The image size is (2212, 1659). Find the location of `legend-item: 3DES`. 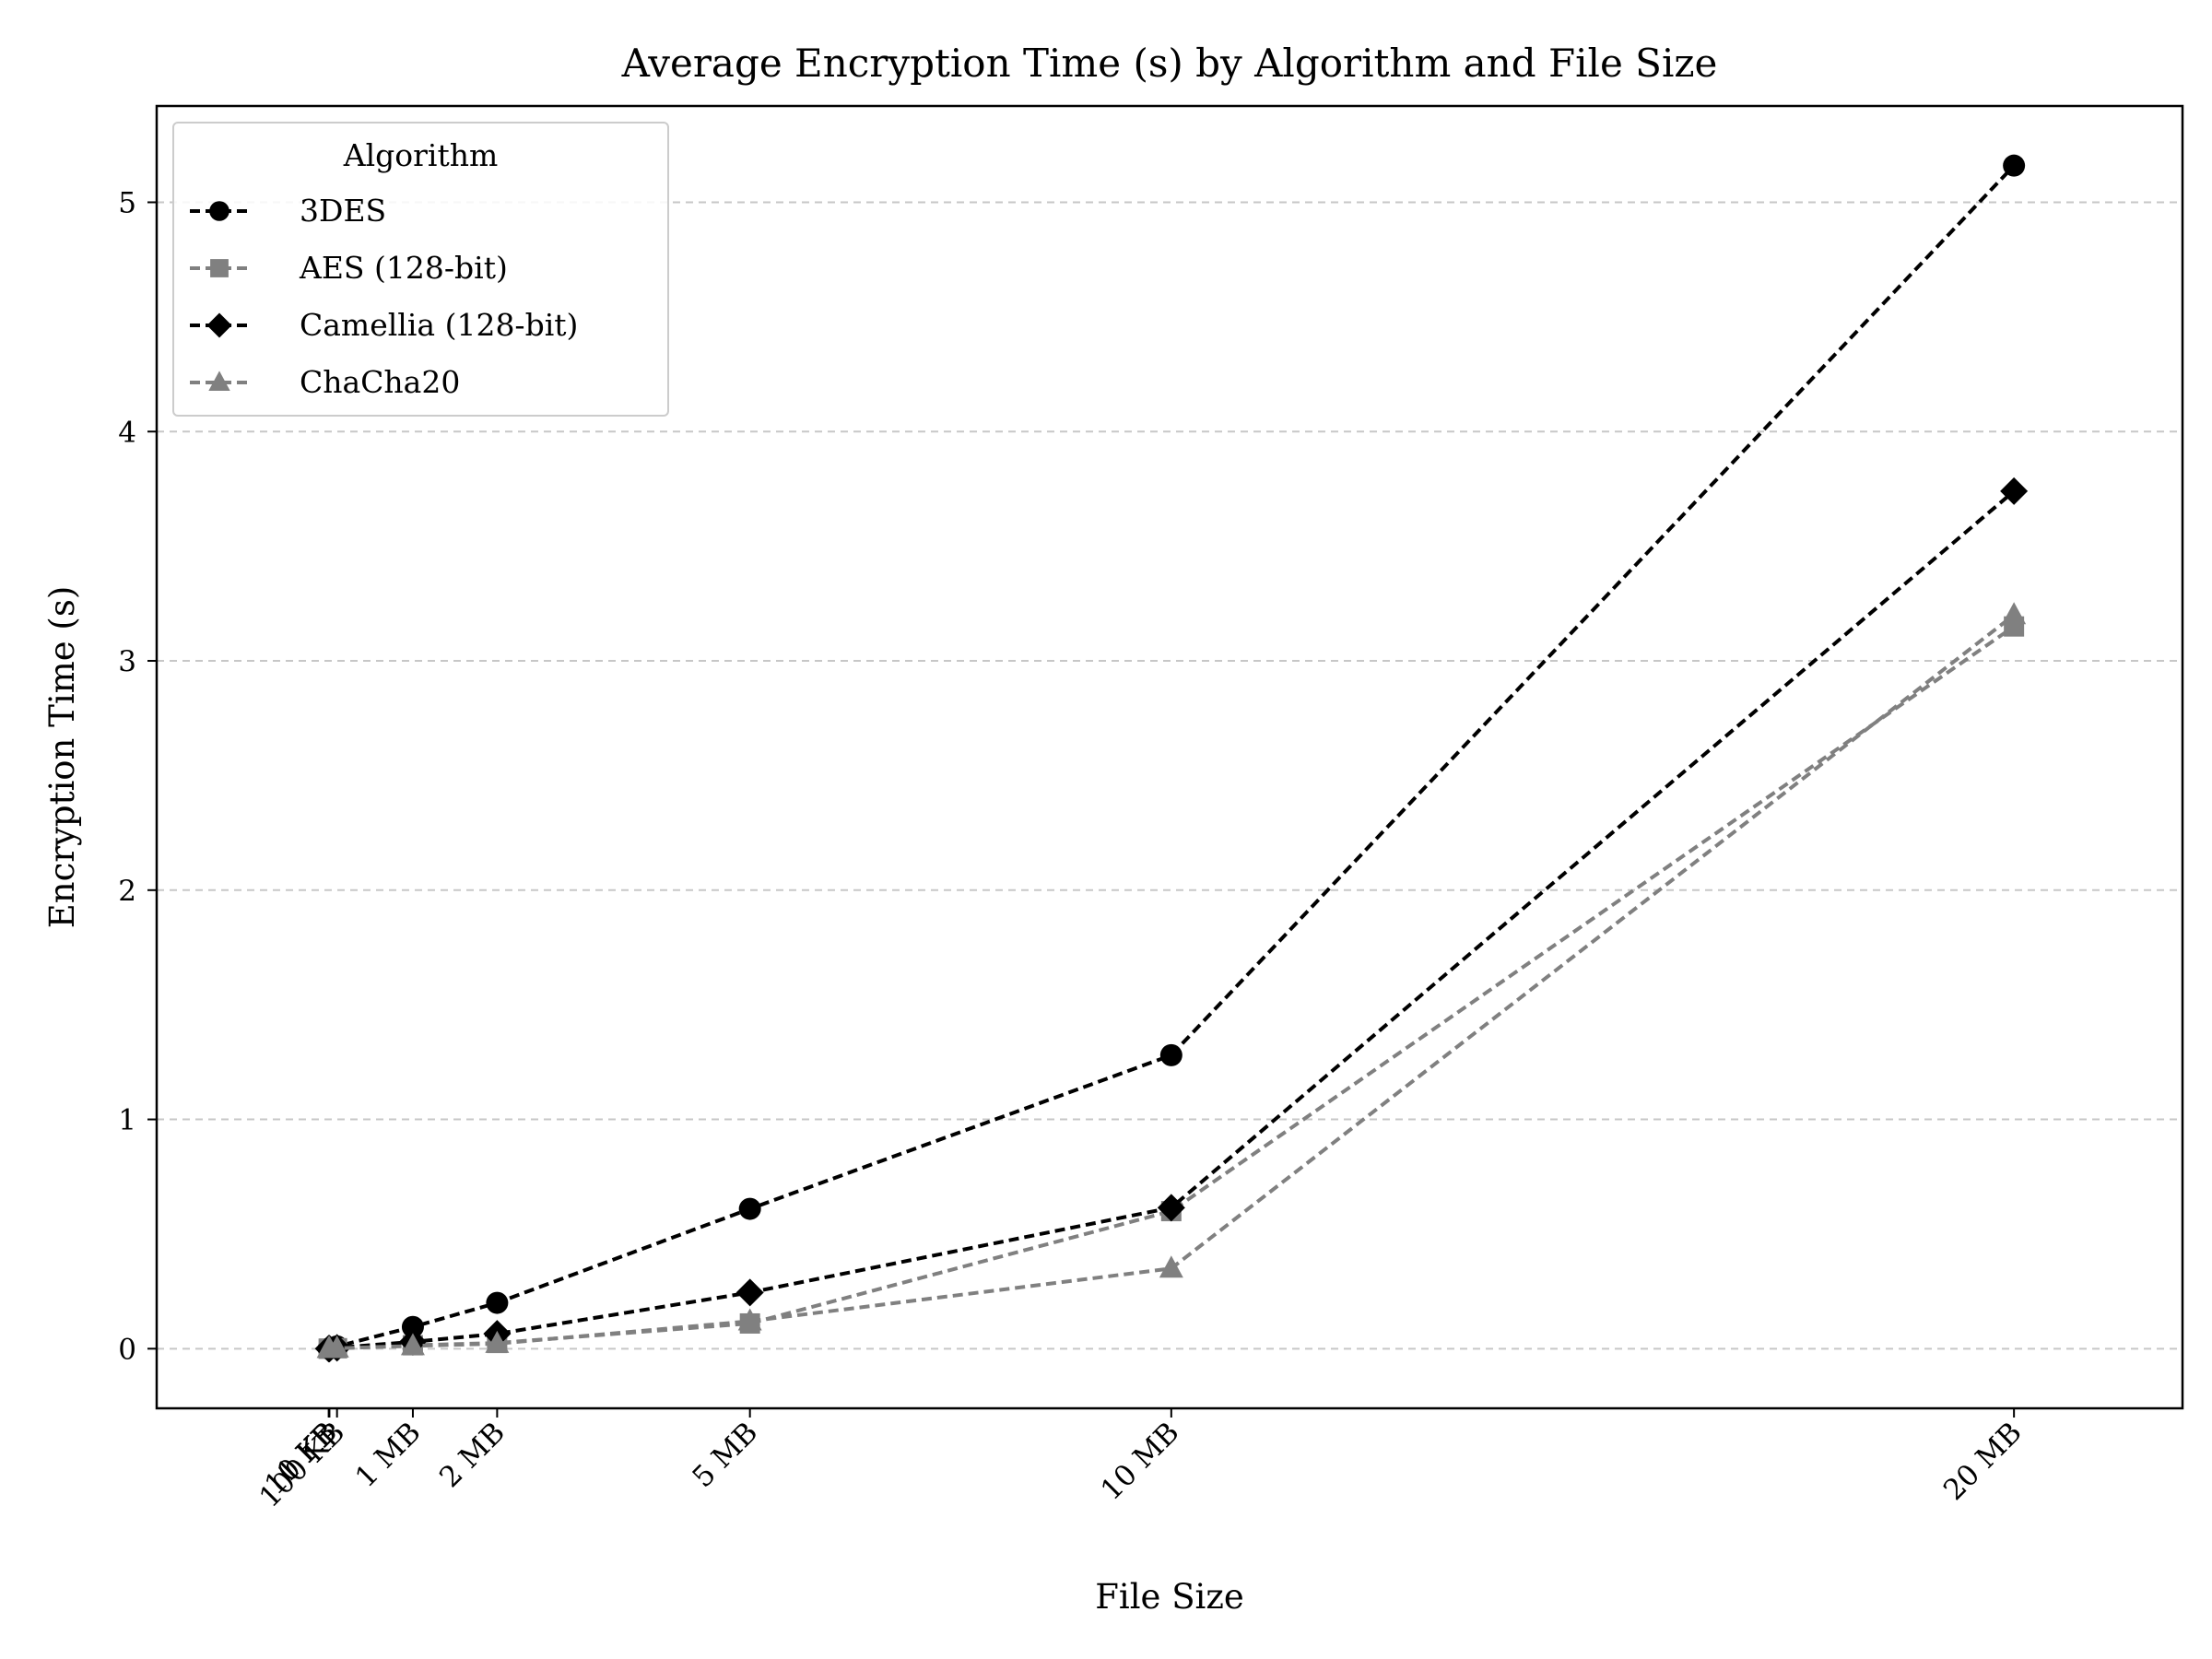

legend-item: 3DES is located at coordinates (288, 211).